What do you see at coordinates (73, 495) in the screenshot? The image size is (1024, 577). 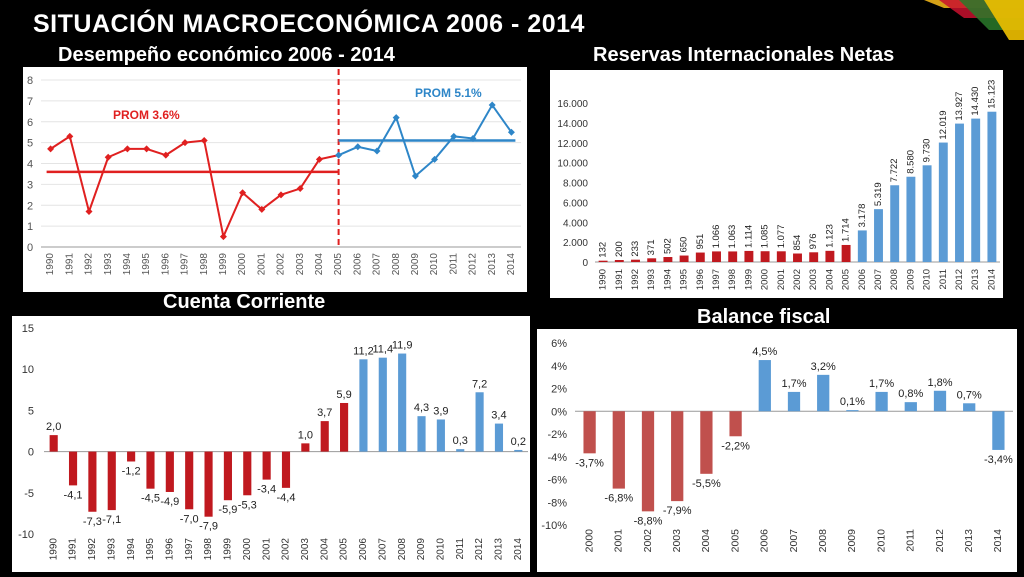 I see `data-label: -4,1` at bounding box center [73, 495].